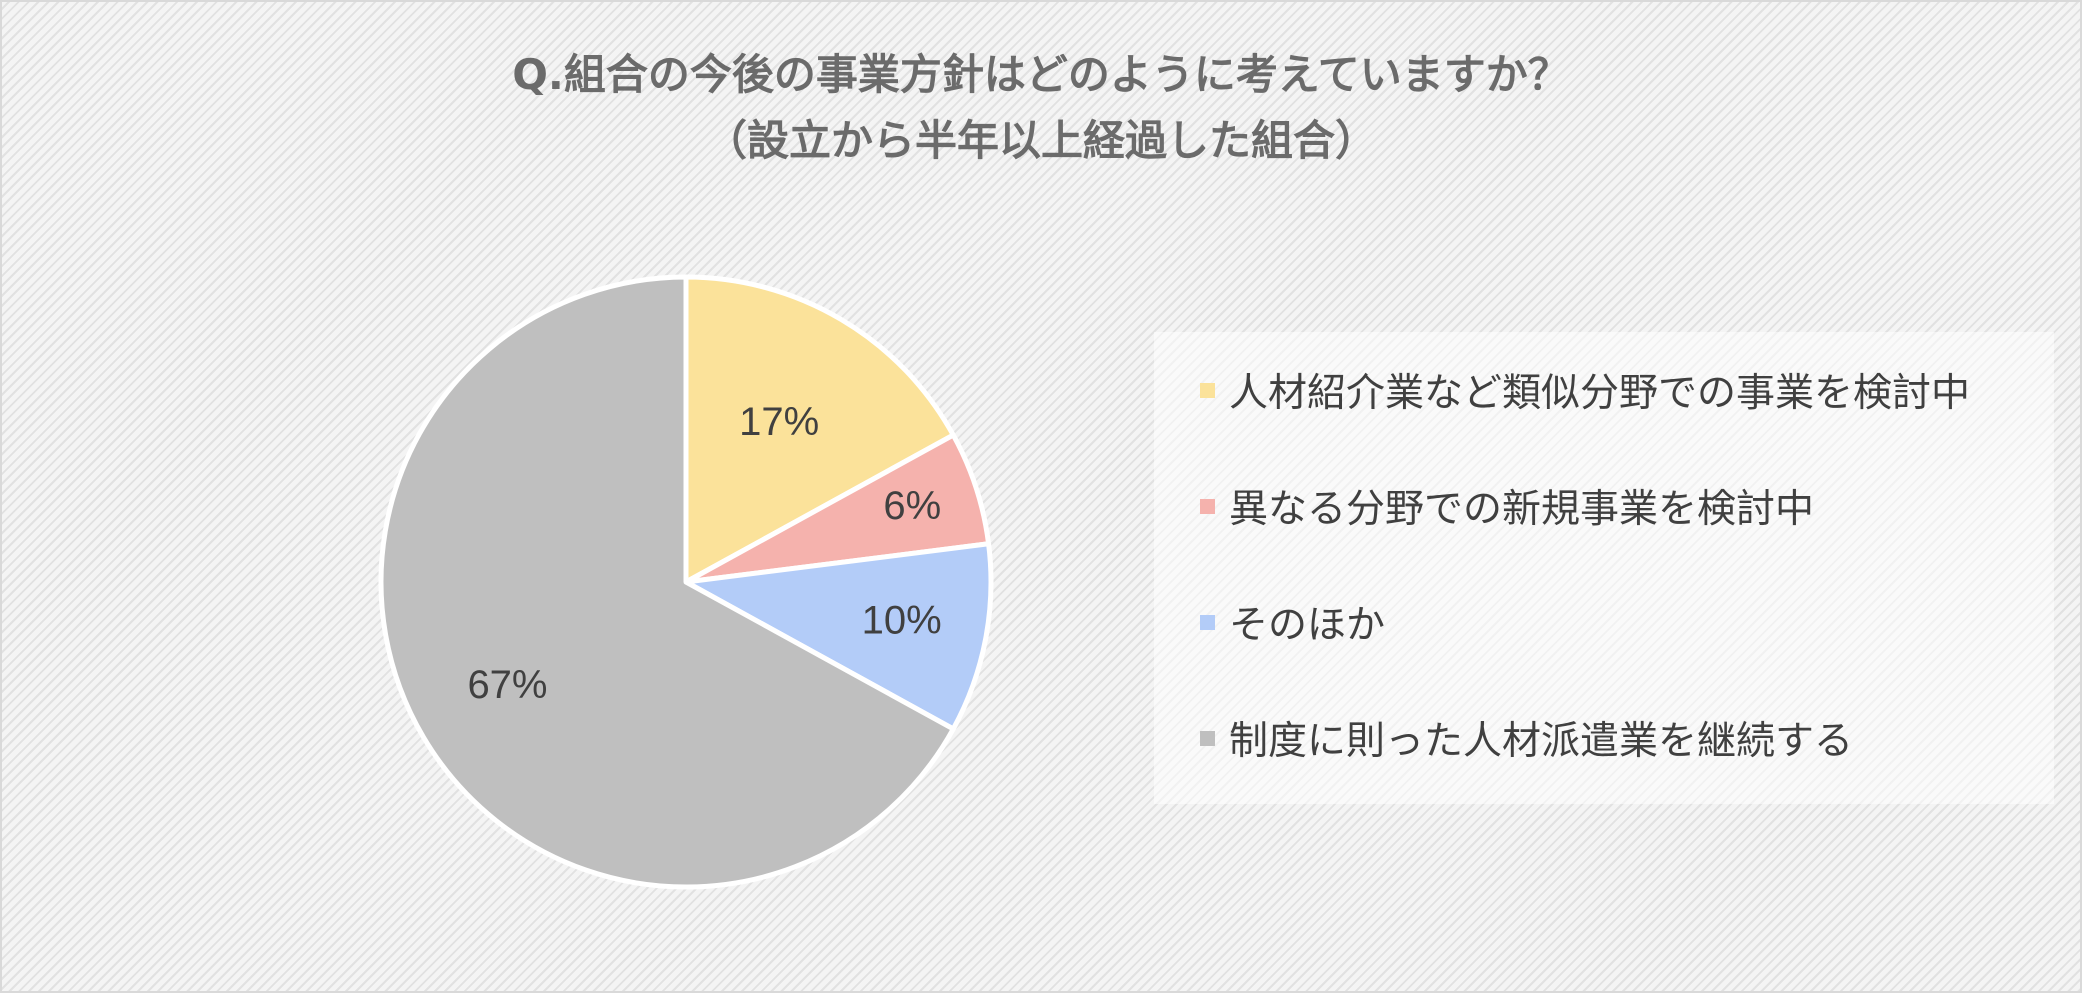 The image size is (2082, 995). What do you see at coordinates (1600, 393) in the screenshot?
I see `legend-label: 人材紹介業など類似分野での事業を検討中` at bounding box center [1600, 393].